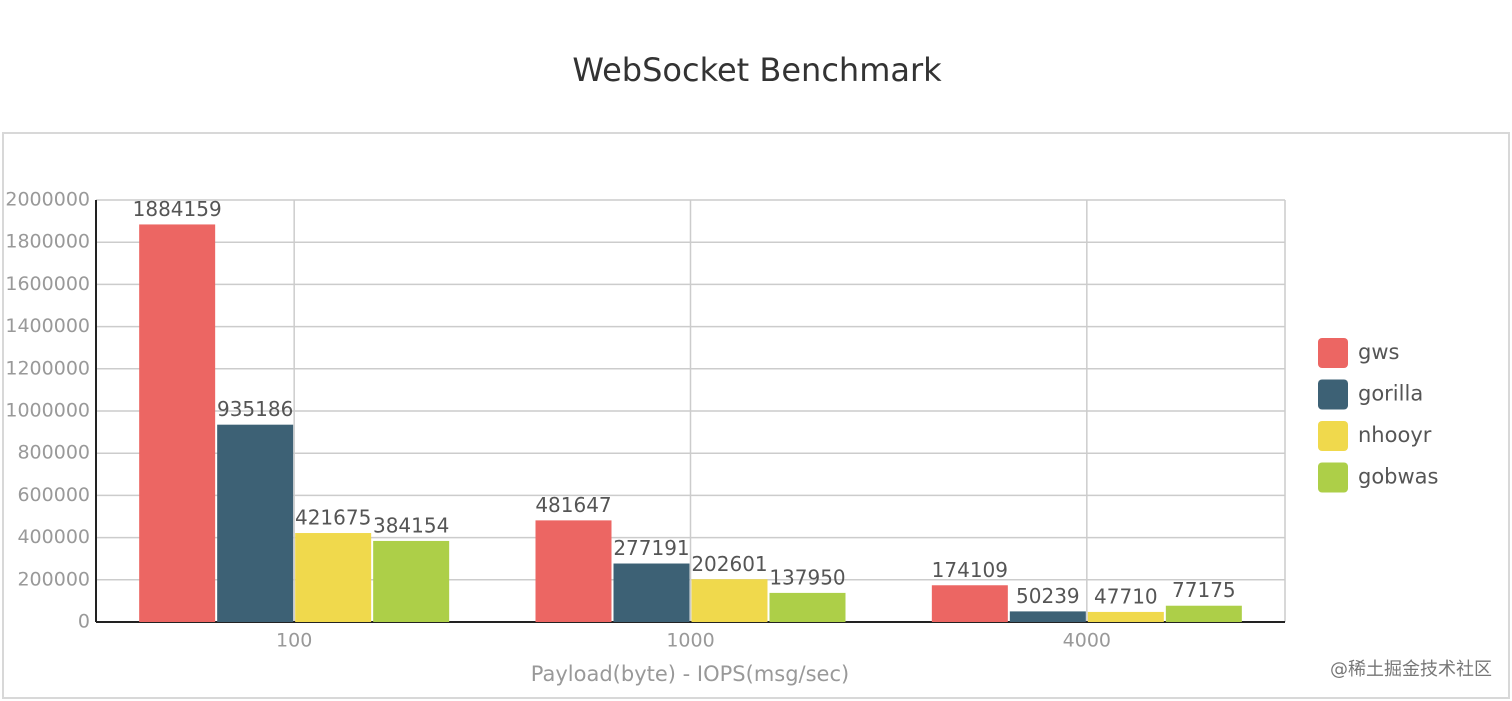 This screenshot has height=701, width=1512. I want to click on legend-label: gws, so click(1378, 352).